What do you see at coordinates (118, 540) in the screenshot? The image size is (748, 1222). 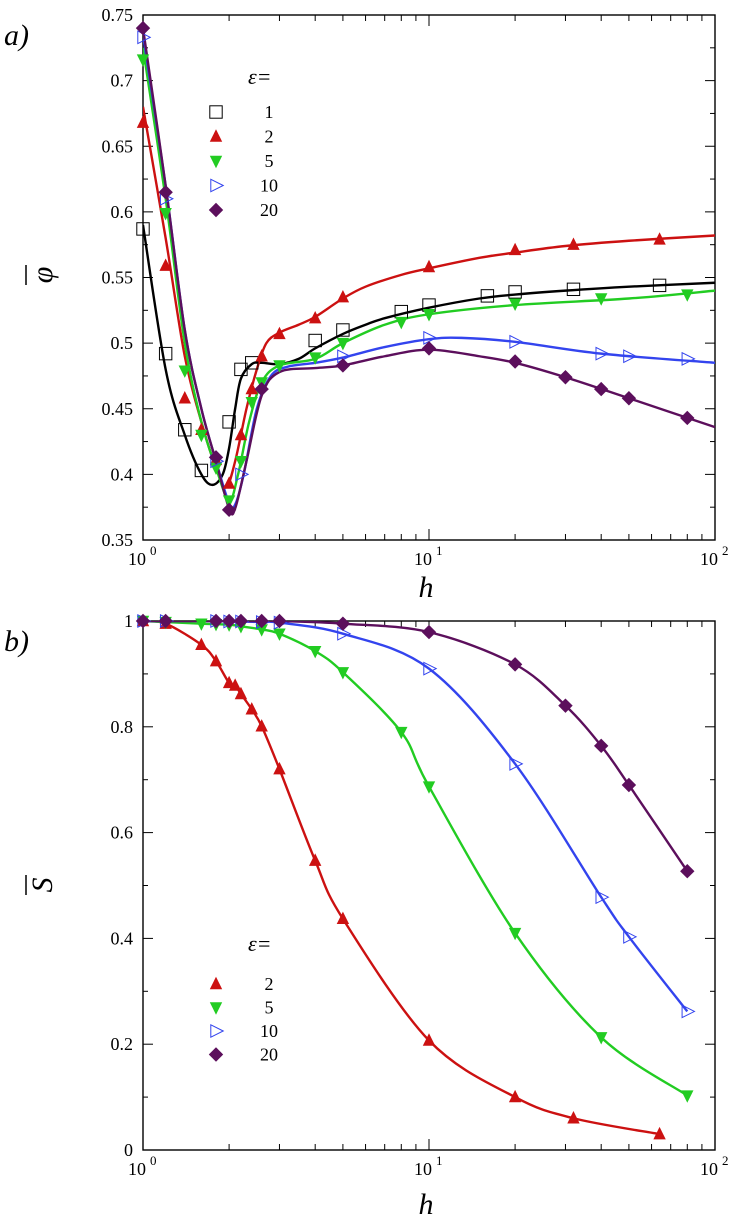 I see `y-tick-label: 0.35` at bounding box center [118, 540].